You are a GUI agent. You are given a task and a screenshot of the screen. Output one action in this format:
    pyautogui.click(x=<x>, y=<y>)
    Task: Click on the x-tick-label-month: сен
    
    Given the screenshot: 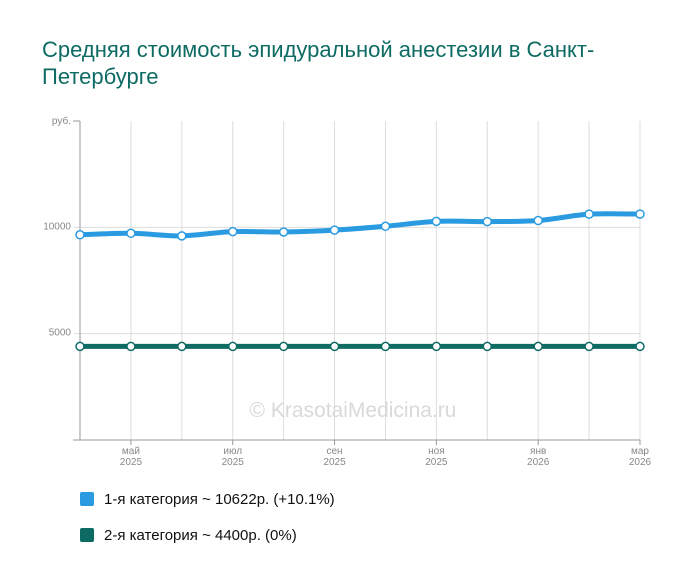 What is the action you would take?
    pyautogui.click(x=334, y=451)
    